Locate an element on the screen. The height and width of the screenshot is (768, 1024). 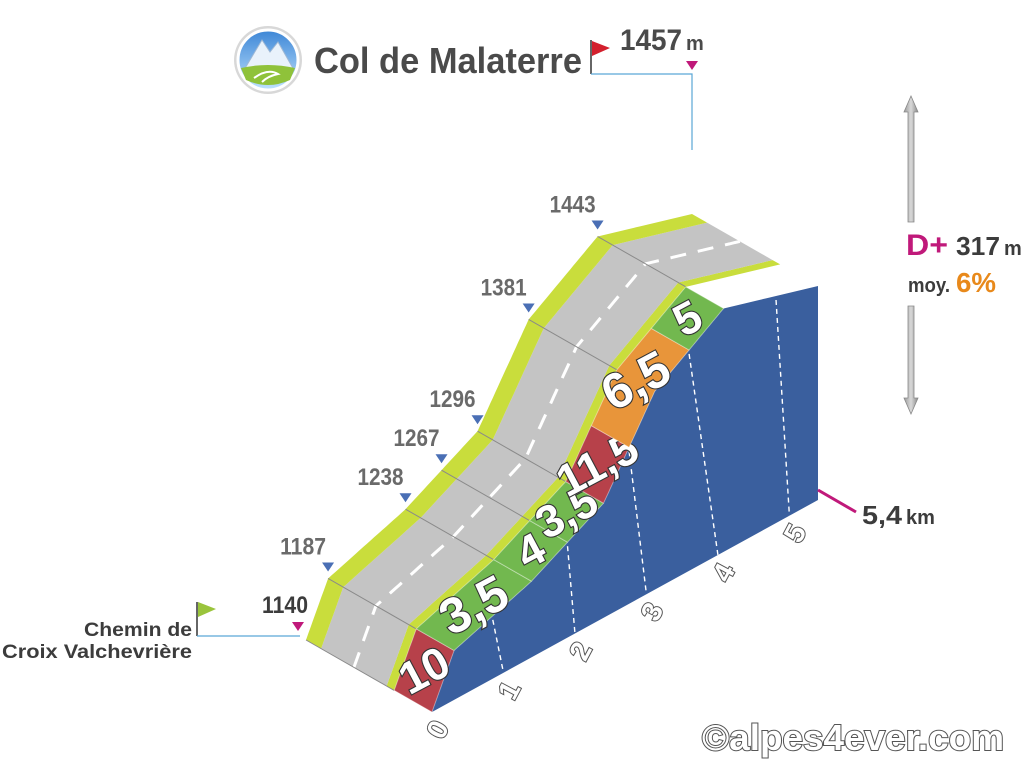
km-tick-label: 4 is located at coordinates (723, 572).